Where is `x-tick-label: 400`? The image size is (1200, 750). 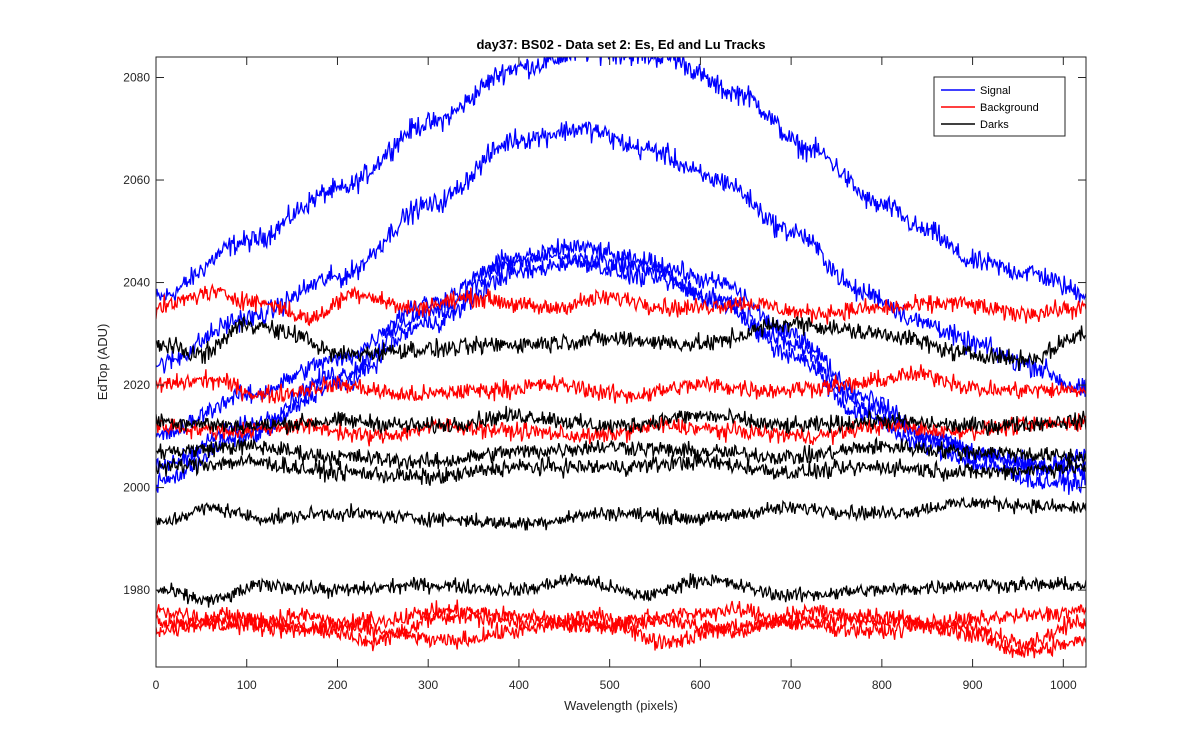 x-tick-label: 400 is located at coordinates (519, 685).